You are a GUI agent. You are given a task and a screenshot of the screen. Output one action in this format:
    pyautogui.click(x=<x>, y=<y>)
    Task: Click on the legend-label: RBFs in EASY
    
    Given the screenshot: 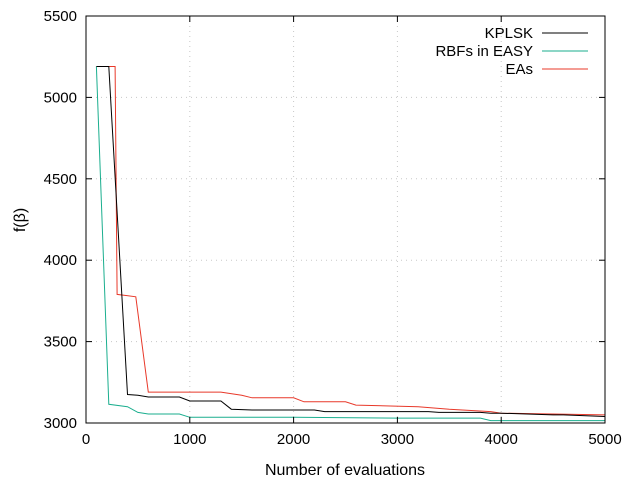 What is the action you would take?
    pyautogui.click(x=484, y=51)
    